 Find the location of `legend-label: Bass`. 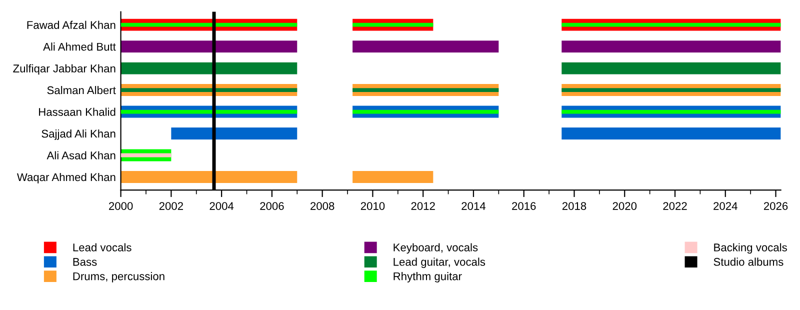

legend-label: Bass is located at coordinates (85, 262).